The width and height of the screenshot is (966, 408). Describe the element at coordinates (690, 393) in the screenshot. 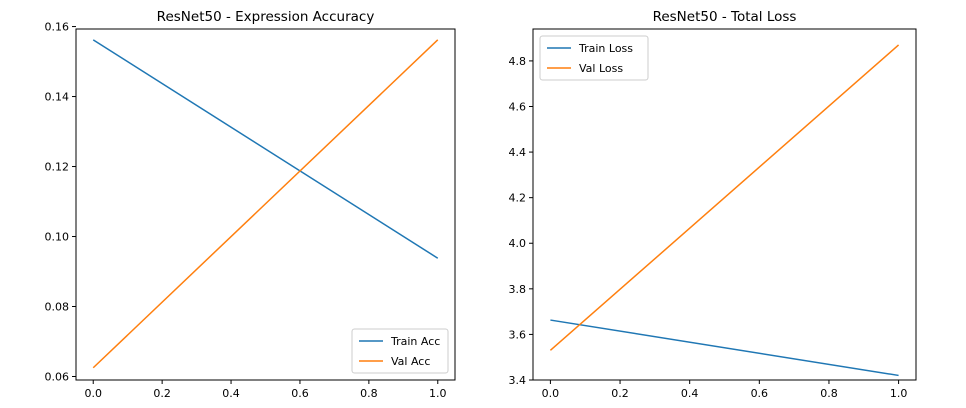

I see `loss-x-tick-label: 0.4` at that location.